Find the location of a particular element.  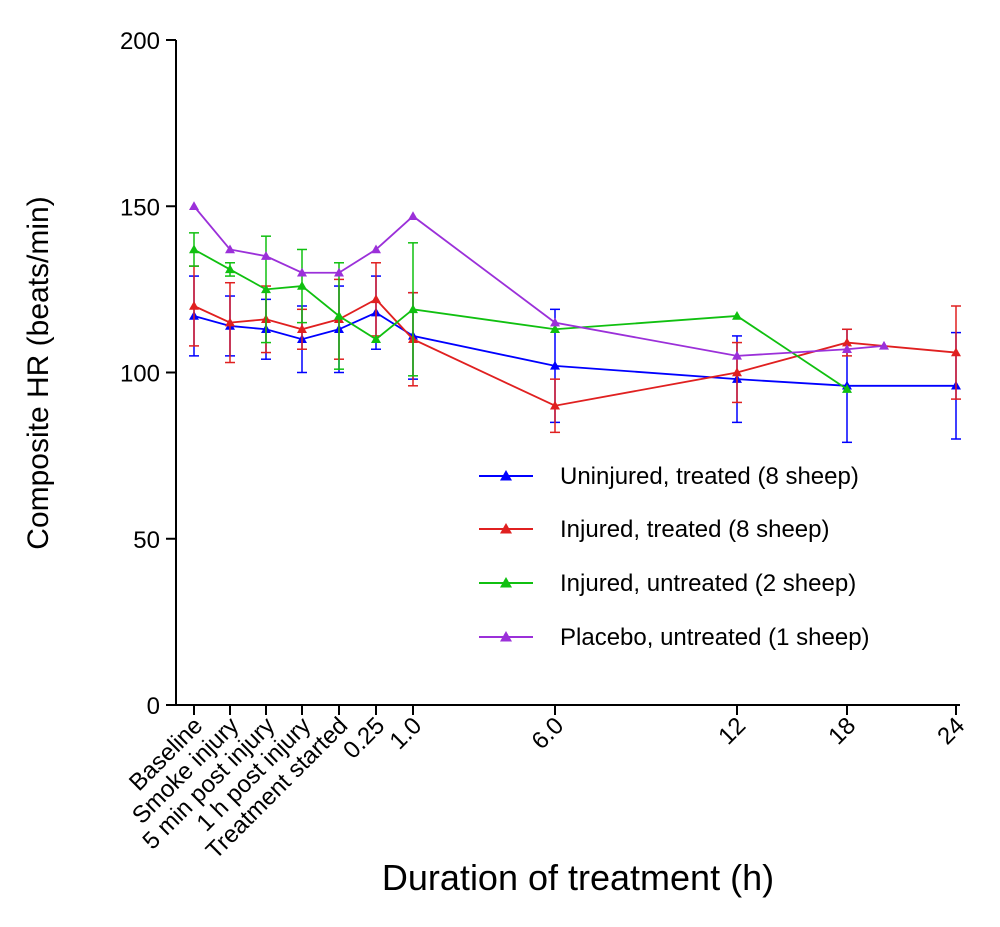

y-tick-label: 200 is located at coordinates (140, 41).